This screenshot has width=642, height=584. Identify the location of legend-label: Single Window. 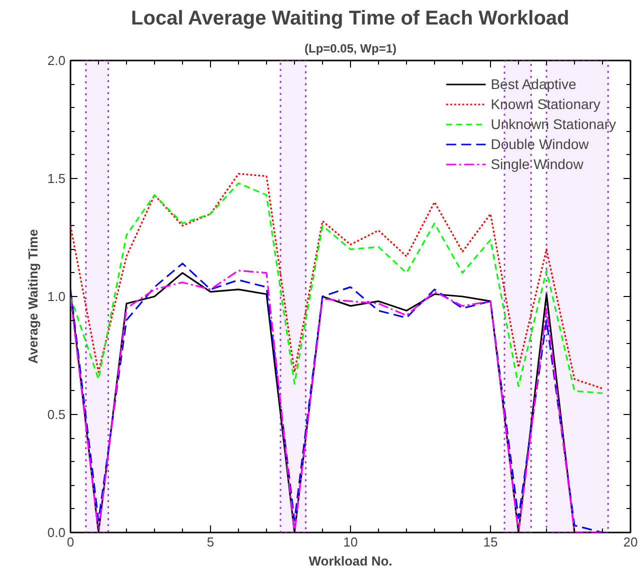
(537, 164).